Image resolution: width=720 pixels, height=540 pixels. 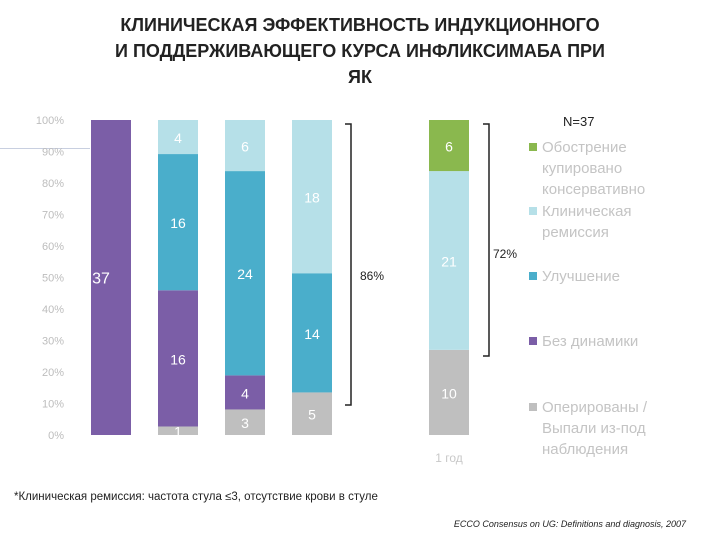 What do you see at coordinates (53, 279) in the screenshot?
I see `y-tick-label: 50%` at bounding box center [53, 279].